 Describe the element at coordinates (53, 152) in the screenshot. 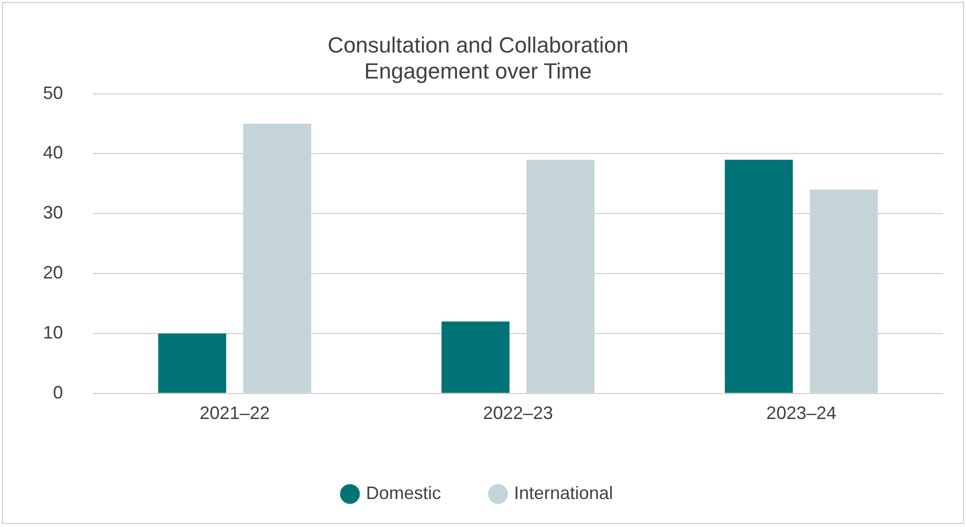

I see `y-tick-label: 40` at that location.